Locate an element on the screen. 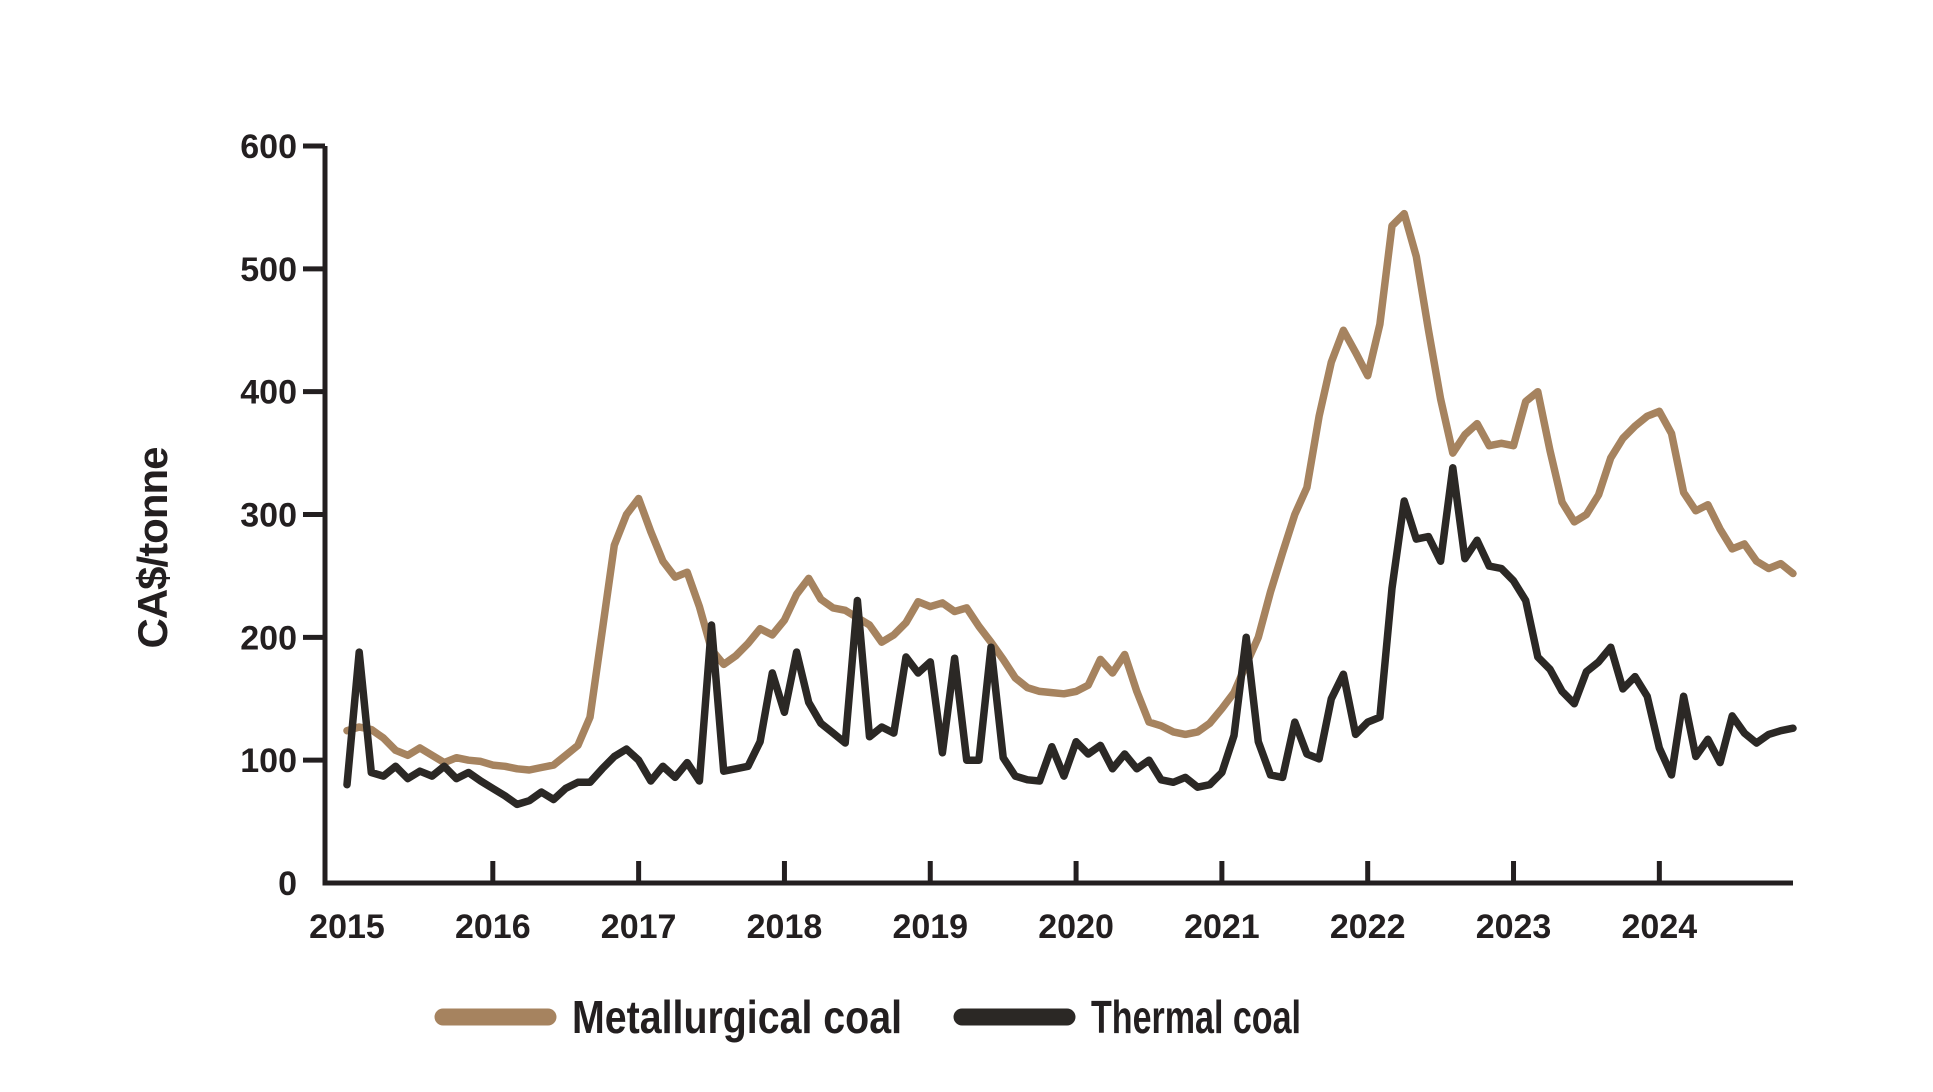  thermal-coal-legend-label: Thermal coal is located at coordinates (1196, 1017).